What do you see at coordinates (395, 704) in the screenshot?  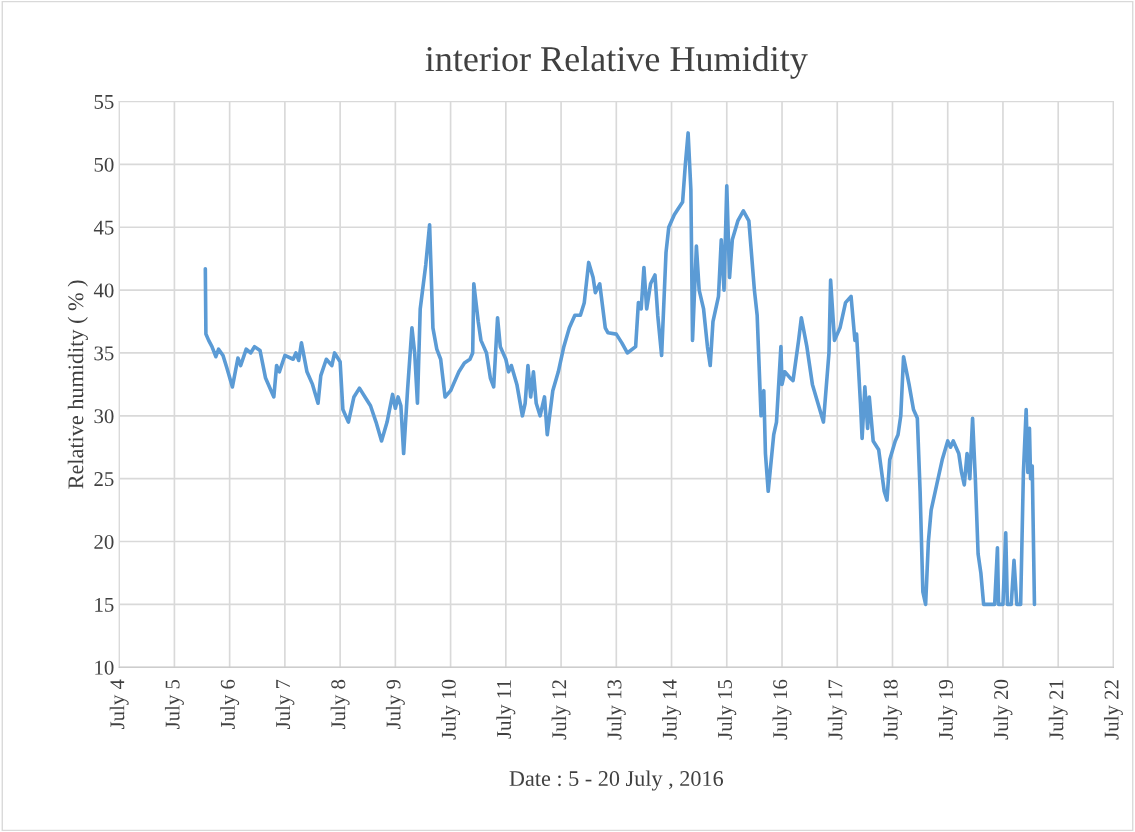 I see `x-tick-label: July 9` at bounding box center [395, 704].